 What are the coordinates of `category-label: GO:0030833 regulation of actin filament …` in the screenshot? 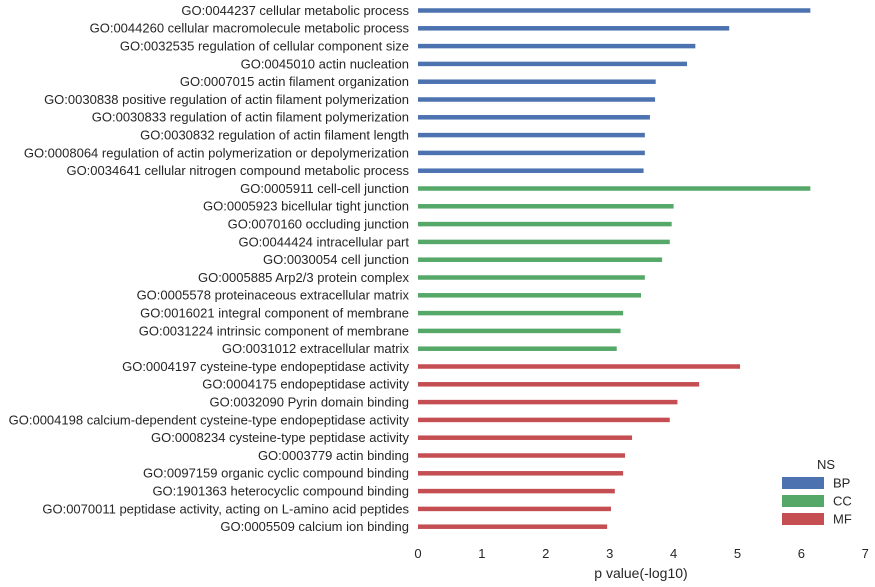 It's located at (250, 117).